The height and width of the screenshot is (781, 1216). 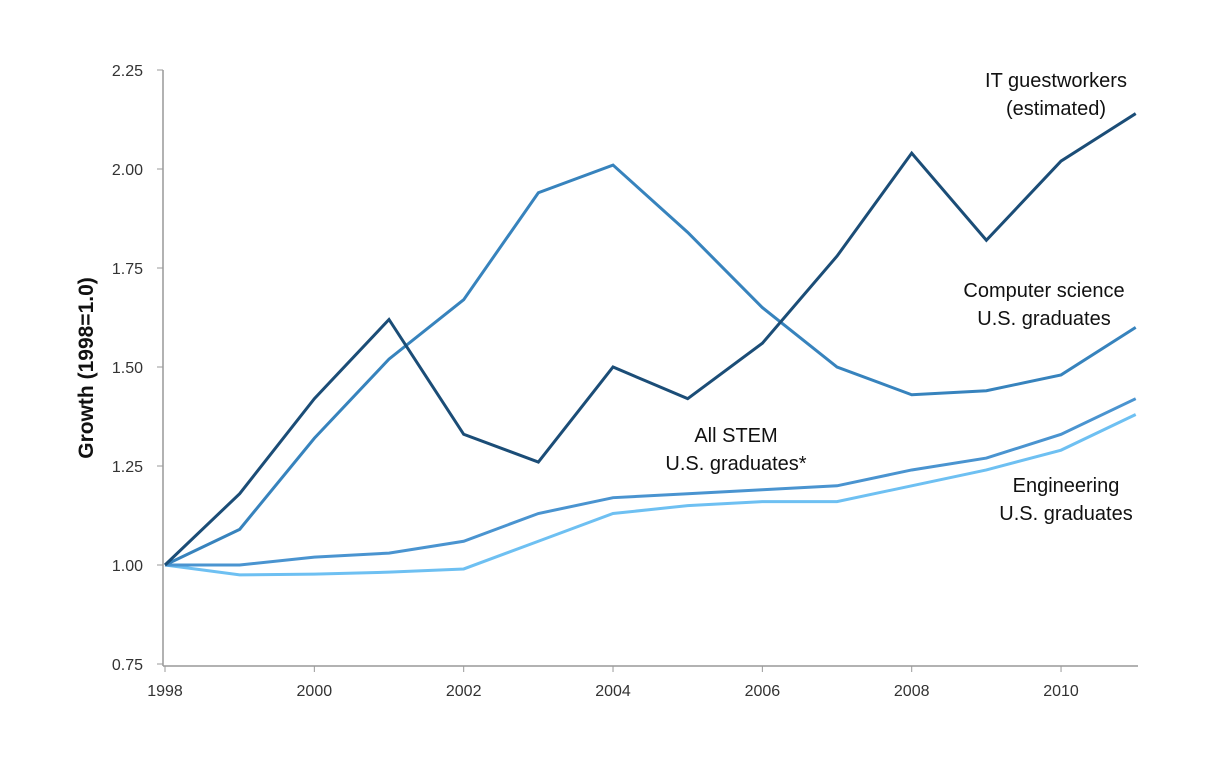 What do you see at coordinates (1066, 486) in the screenshot?
I see `series-engineering-label: Engineering` at bounding box center [1066, 486].